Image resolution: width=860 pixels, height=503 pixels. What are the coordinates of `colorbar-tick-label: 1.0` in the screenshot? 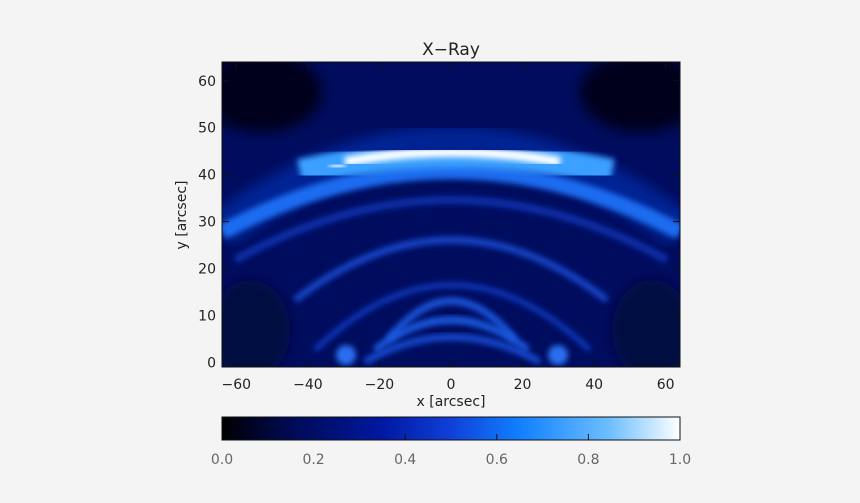 It's located at (680, 460).